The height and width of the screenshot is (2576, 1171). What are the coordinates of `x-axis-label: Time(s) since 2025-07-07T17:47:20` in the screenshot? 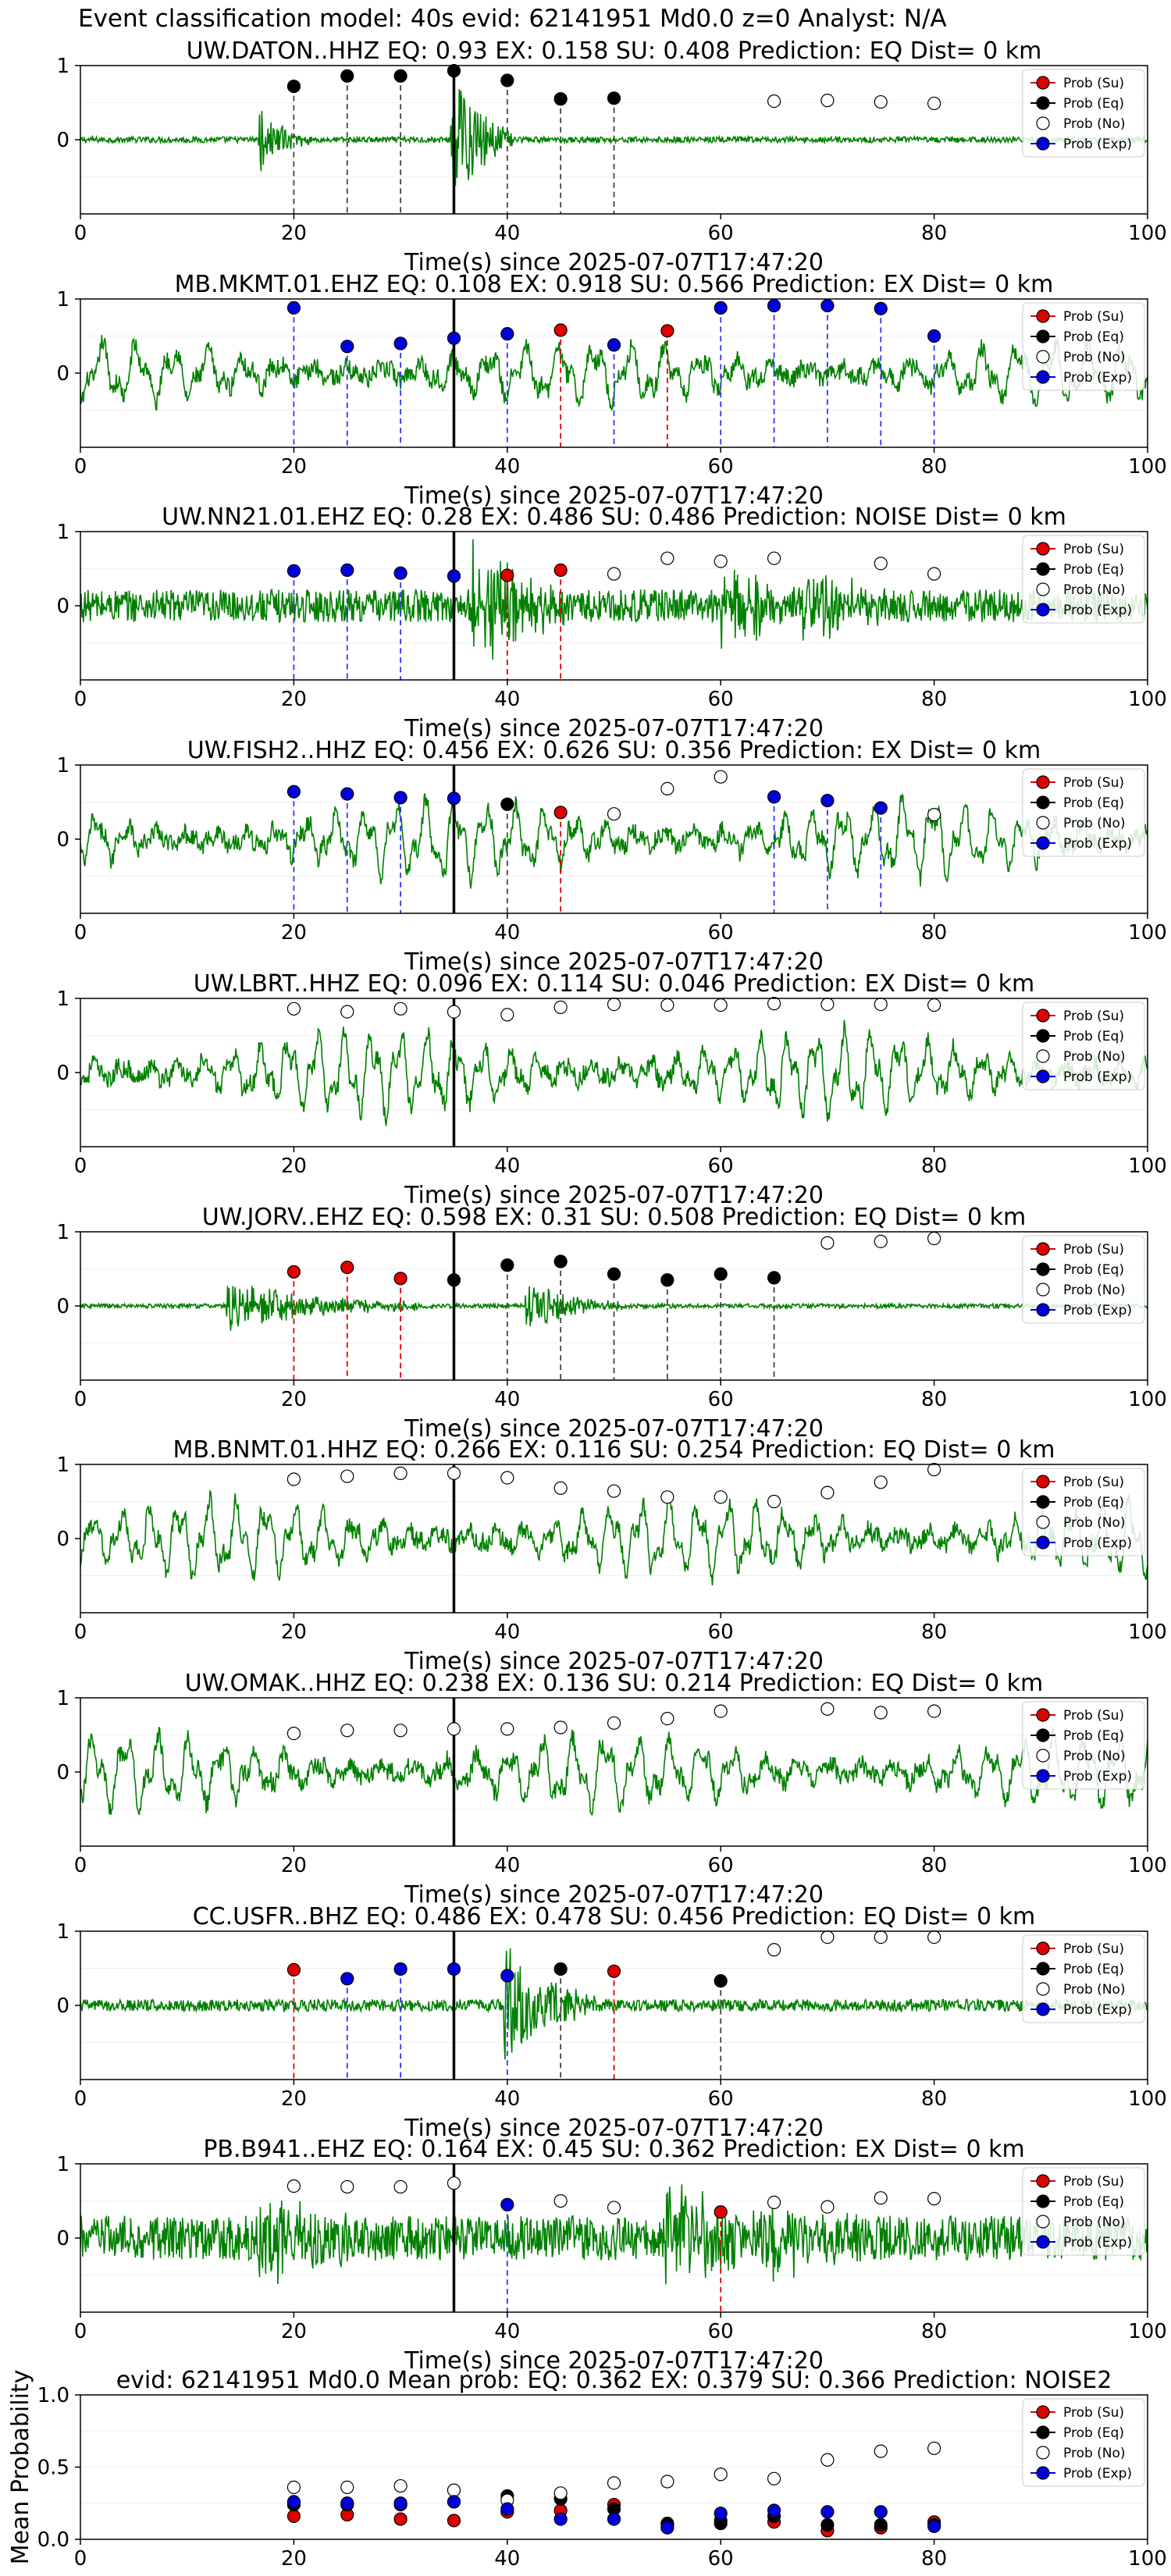 It's located at (614, 728).